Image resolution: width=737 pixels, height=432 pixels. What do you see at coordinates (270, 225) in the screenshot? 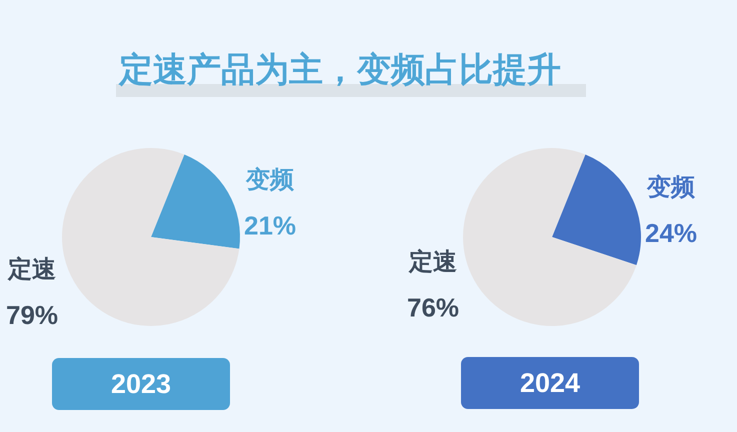
I see `data-label: 21%` at bounding box center [270, 225].